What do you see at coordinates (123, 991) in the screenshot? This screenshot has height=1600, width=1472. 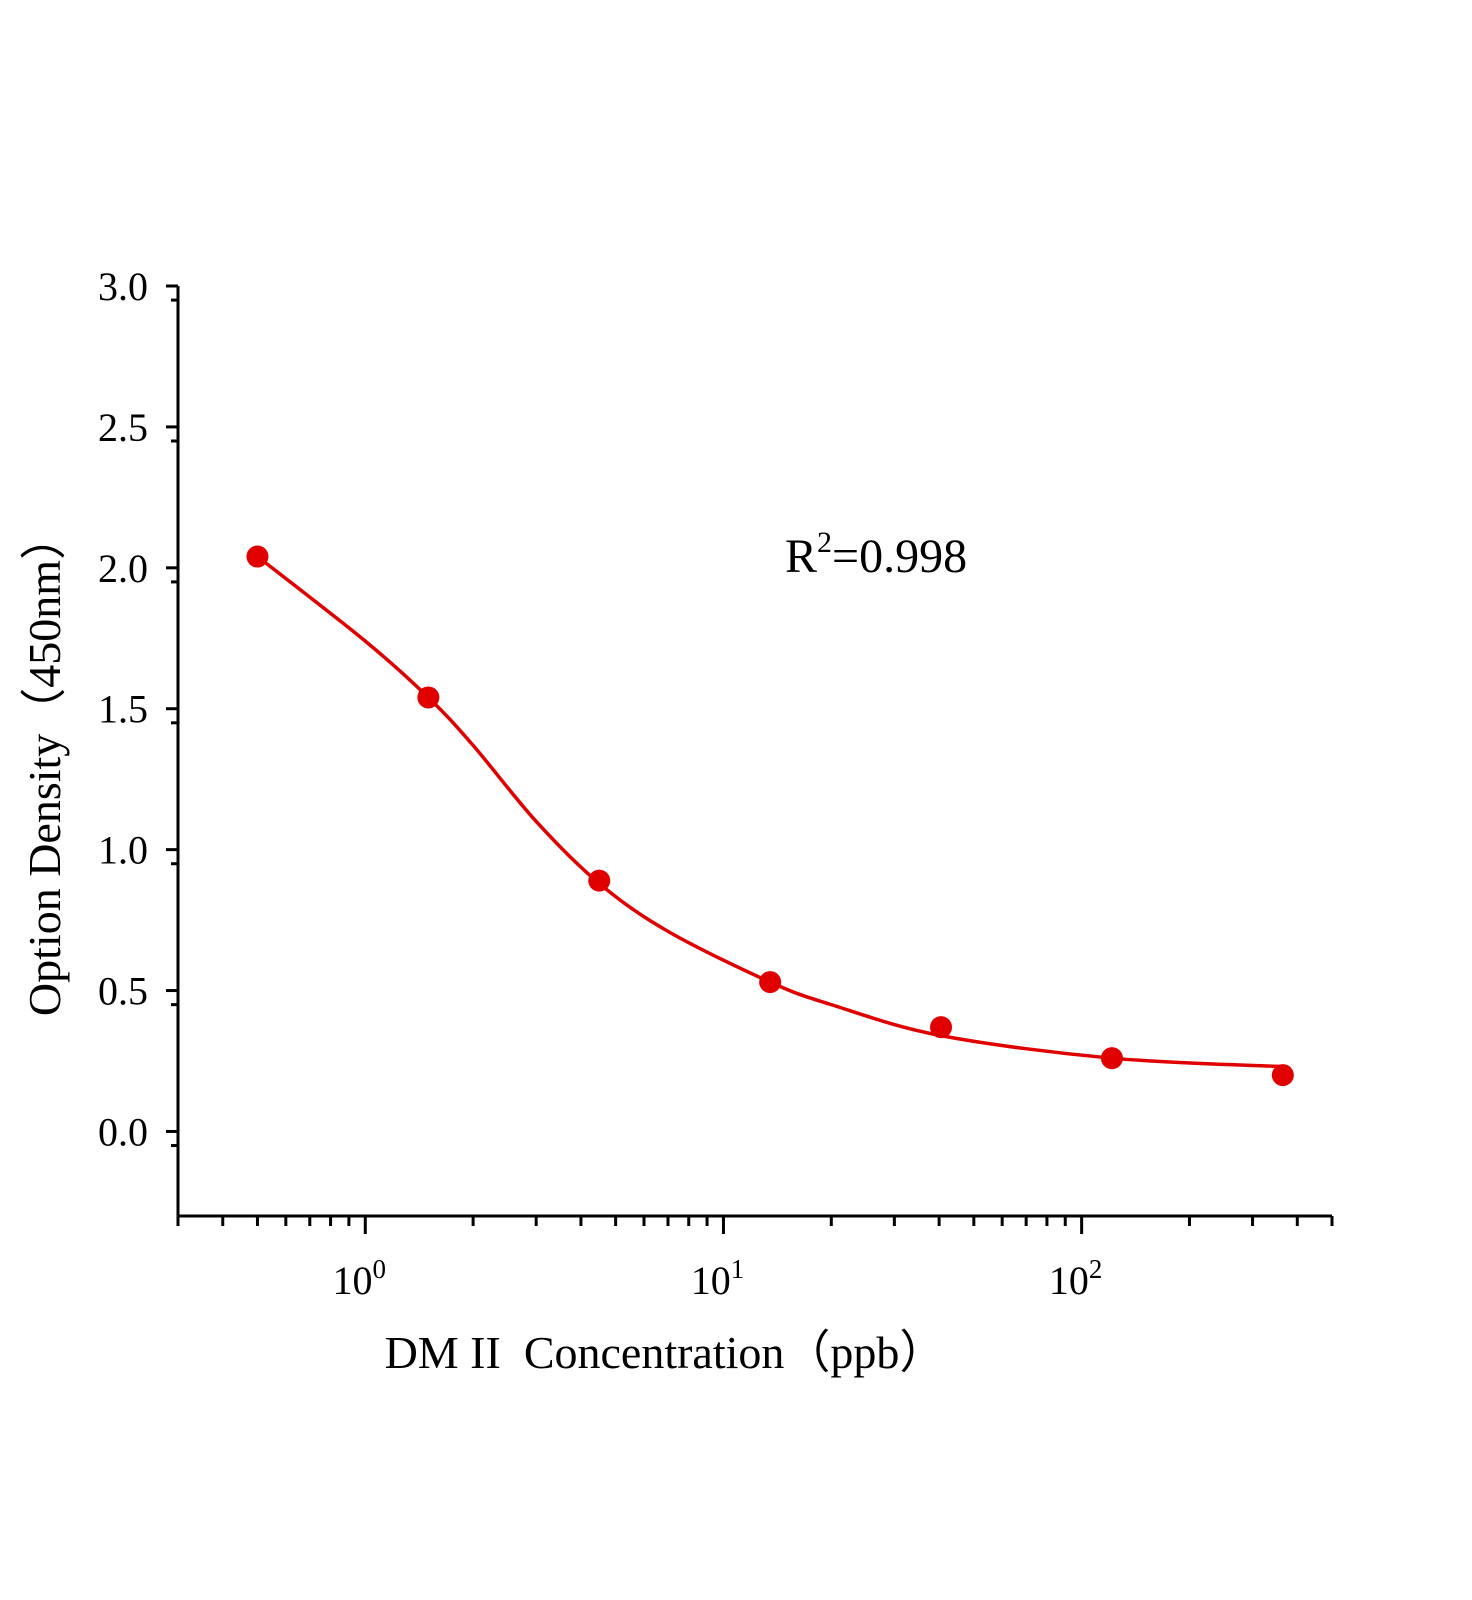 I see `y-tick-label: 0.5` at bounding box center [123, 991].